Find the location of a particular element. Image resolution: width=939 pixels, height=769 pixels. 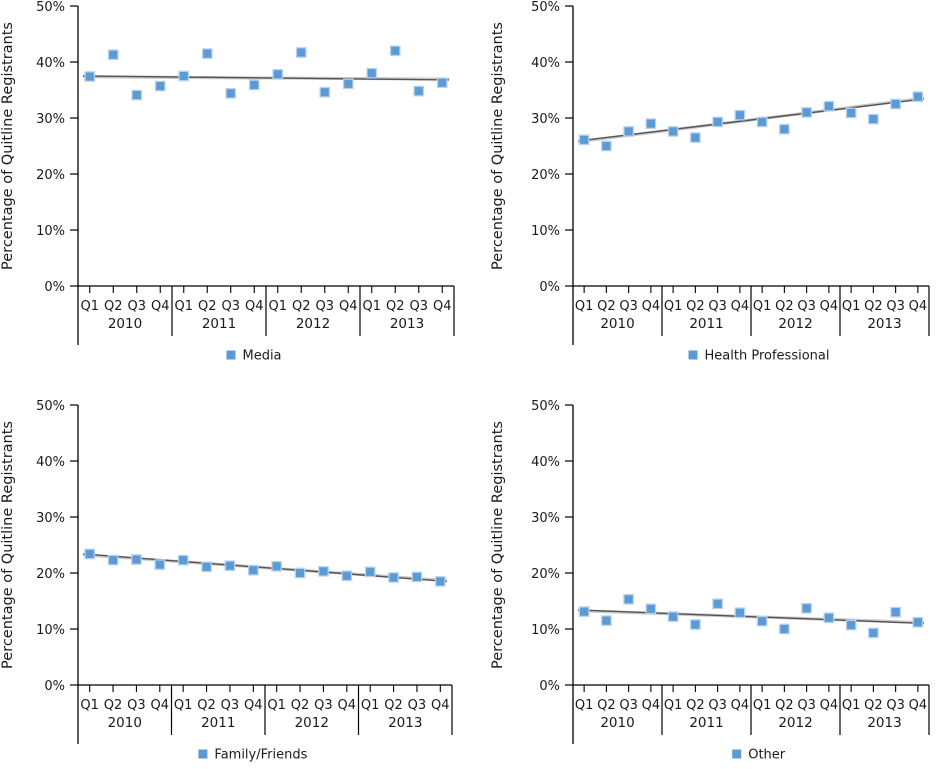

legend-label: Health Professional is located at coordinates (767, 356).